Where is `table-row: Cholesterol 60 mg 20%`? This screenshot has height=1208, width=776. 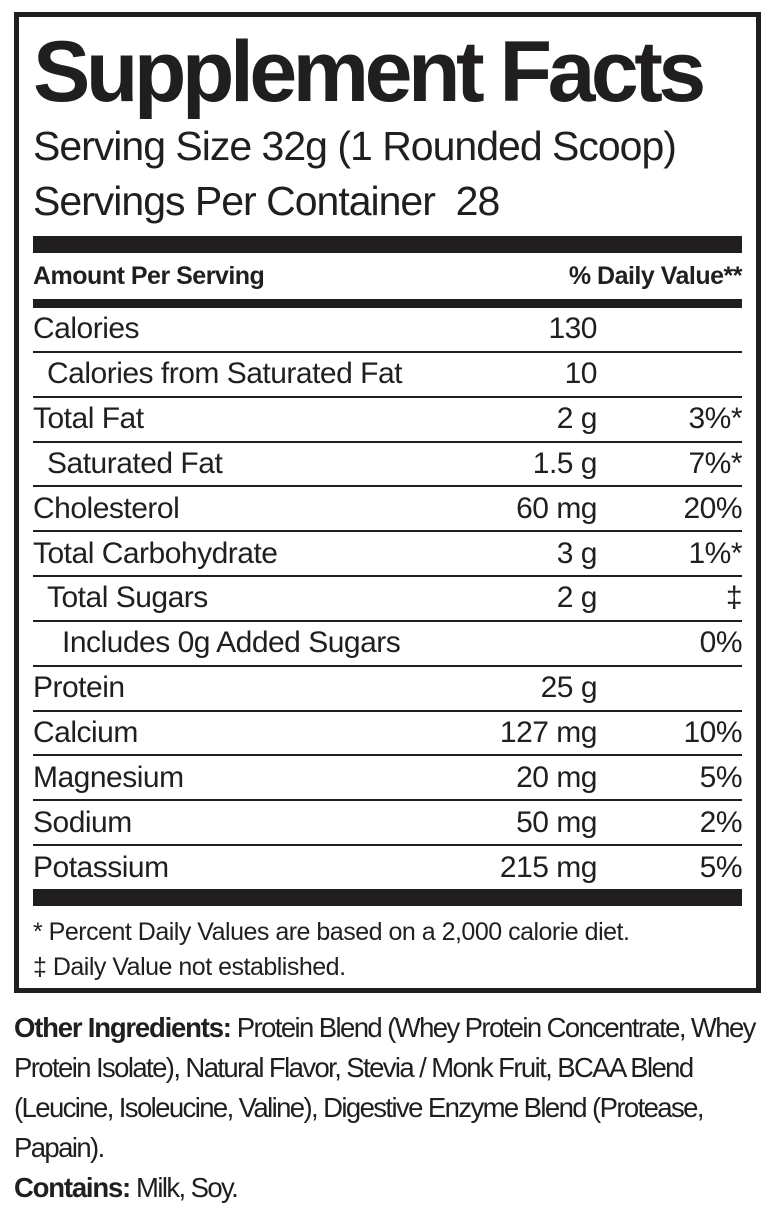 table-row: Cholesterol 60 mg 20% is located at coordinates (388, 510).